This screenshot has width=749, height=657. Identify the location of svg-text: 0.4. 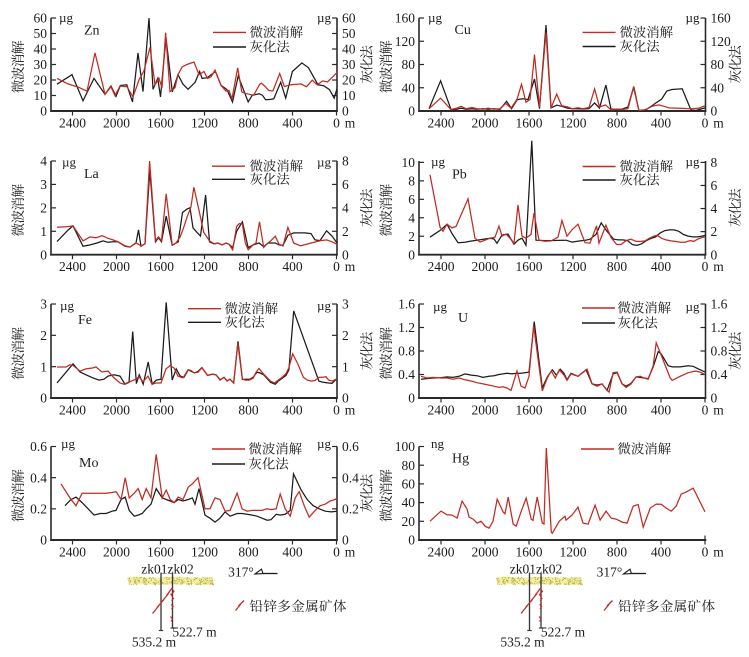
(406, 374).